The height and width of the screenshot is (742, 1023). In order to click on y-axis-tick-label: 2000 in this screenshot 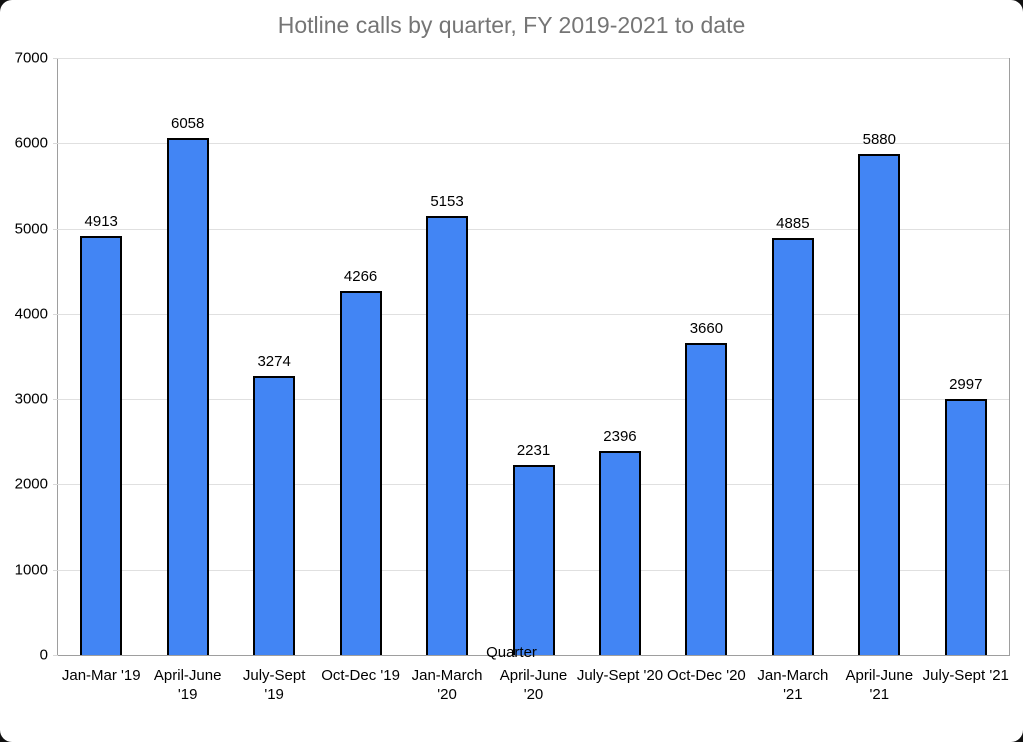, I will do `click(31, 484)`.